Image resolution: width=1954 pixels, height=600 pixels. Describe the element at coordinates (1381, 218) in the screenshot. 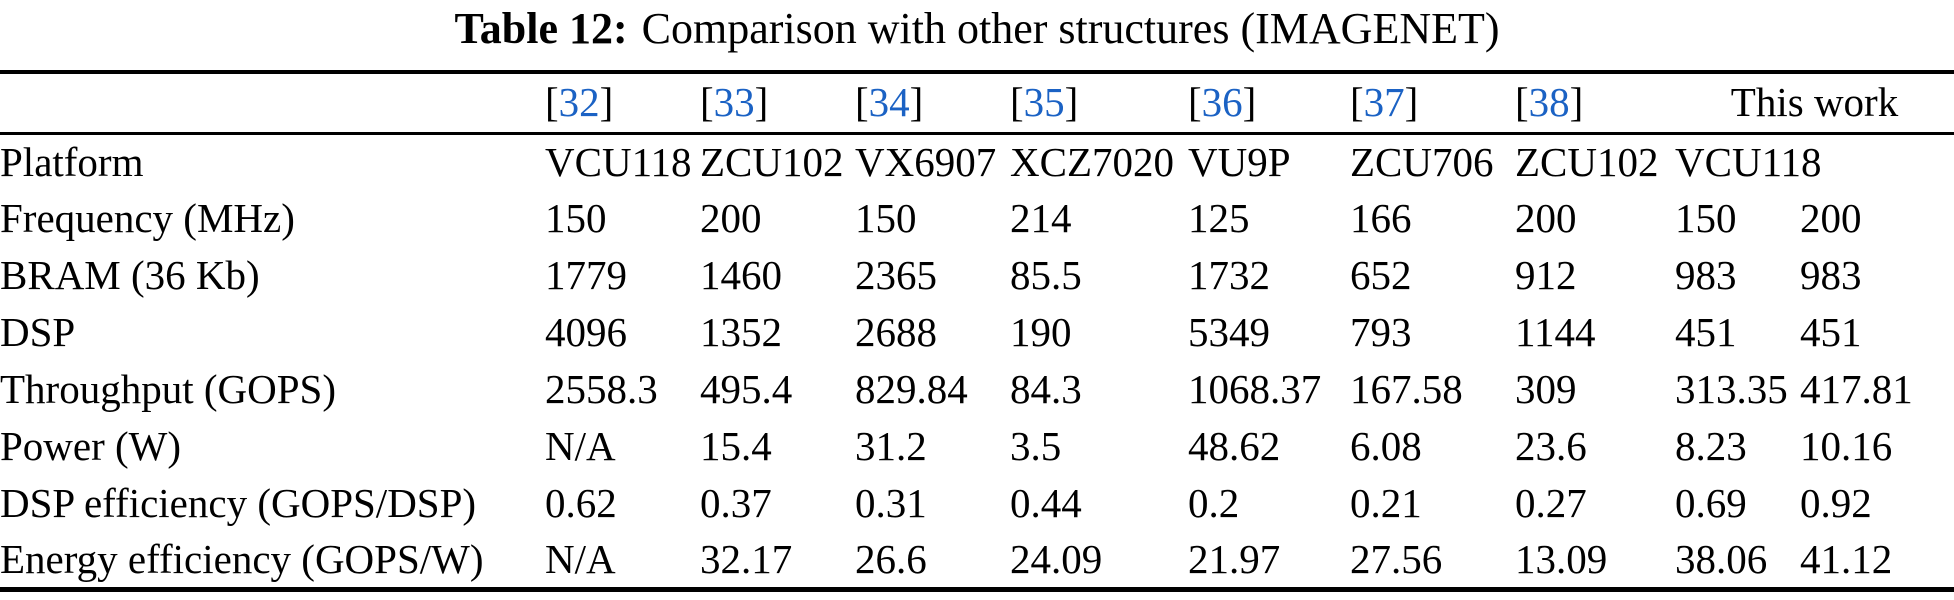

I see `cell: 166` at that location.